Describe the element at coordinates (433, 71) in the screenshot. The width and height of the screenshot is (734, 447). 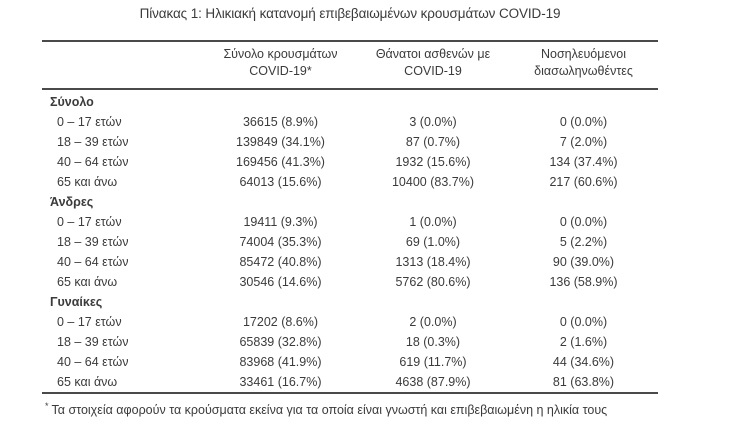
I see `header-deaths-line2: COVID-19` at that location.